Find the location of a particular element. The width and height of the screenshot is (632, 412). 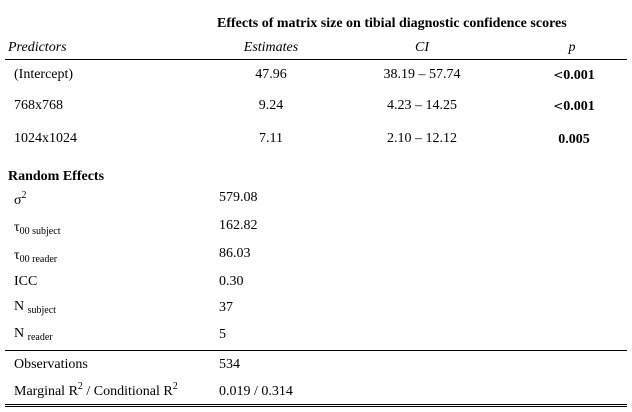

n-reader-label: N reader is located at coordinates (33, 334).